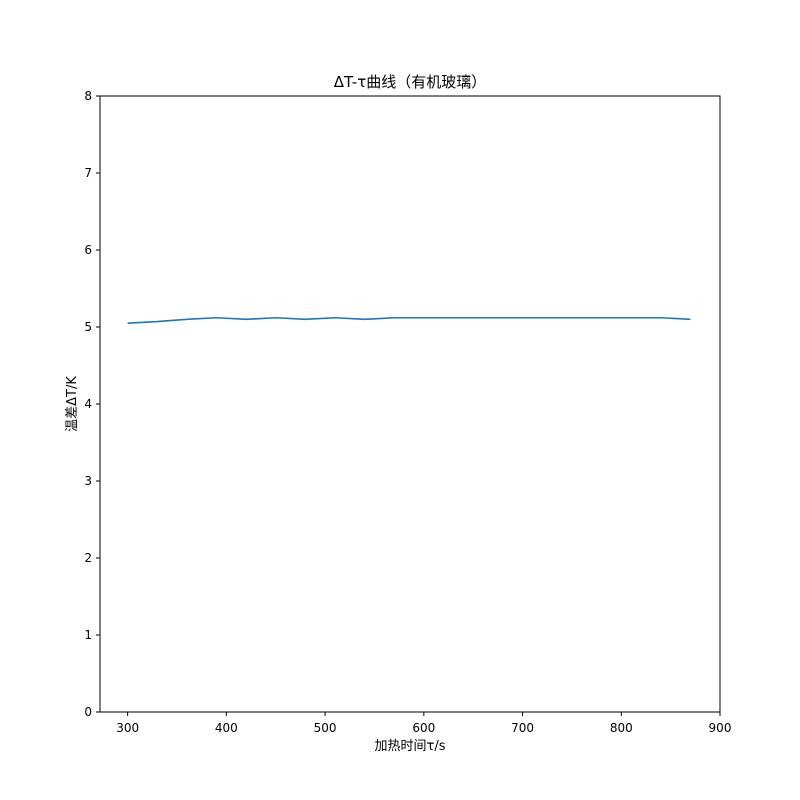 The image size is (800, 800). What do you see at coordinates (410, 82) in the screenshot?
I see `chart-title: ΔT-τ曲线（有机玻璃）` at bounding box center [410, 82].